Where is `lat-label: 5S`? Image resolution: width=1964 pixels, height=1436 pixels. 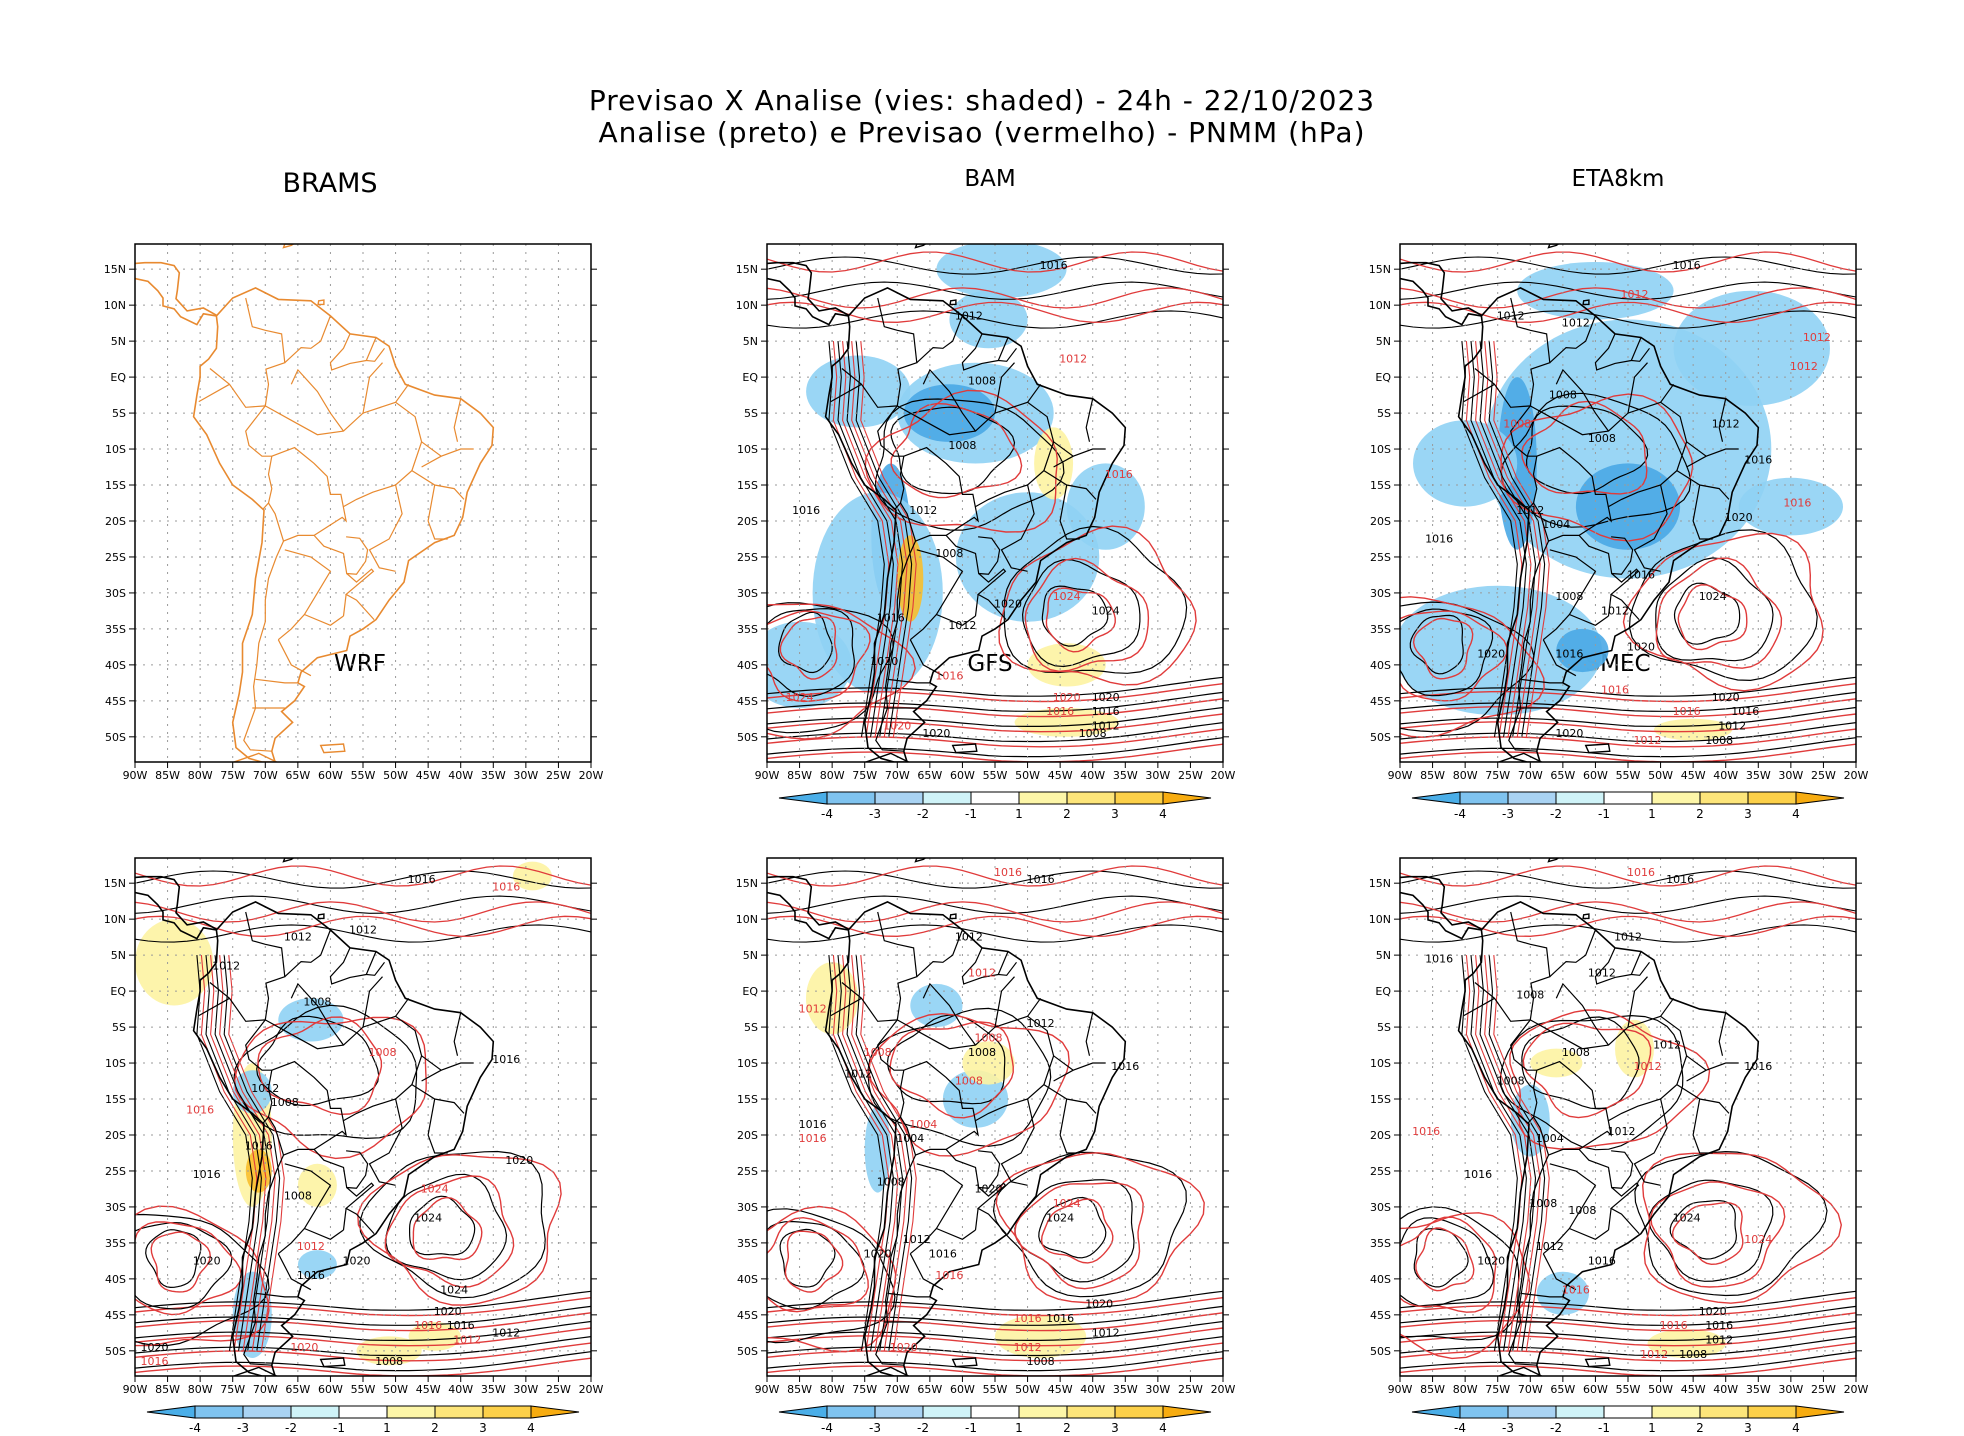 lat-label: 5S is located at coordinates (119, 413).